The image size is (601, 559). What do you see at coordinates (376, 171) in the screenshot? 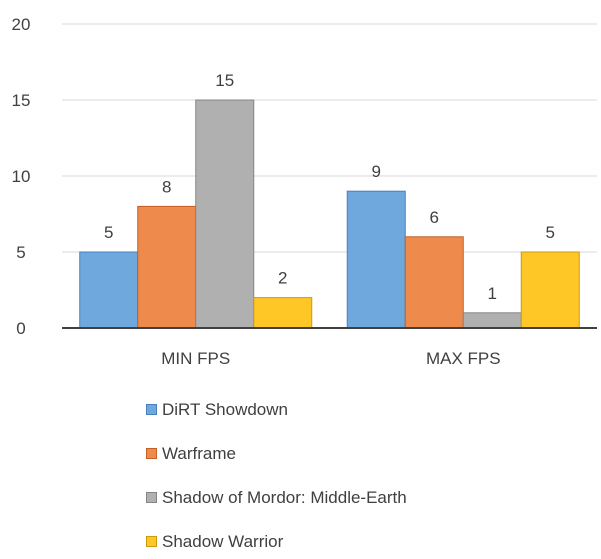
I see `data-label: 9` at bounding box center [376, 171].